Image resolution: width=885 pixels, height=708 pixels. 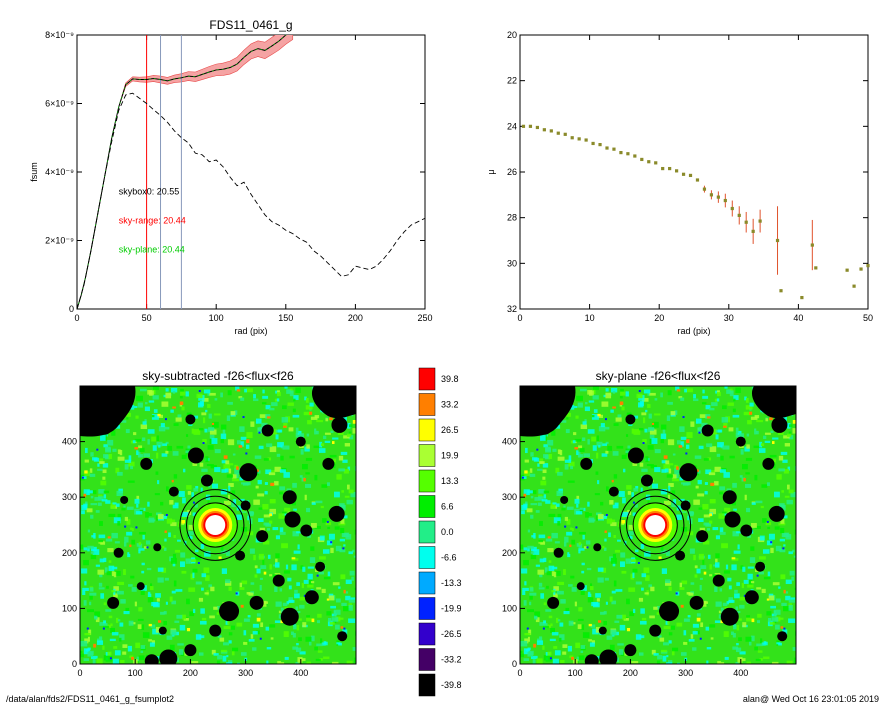 What do you see at coordinates (218, 376) in the screenshot?
I see `map-title: sky-subtracted -f26<flux<f26` at bounding box center [218, 376].